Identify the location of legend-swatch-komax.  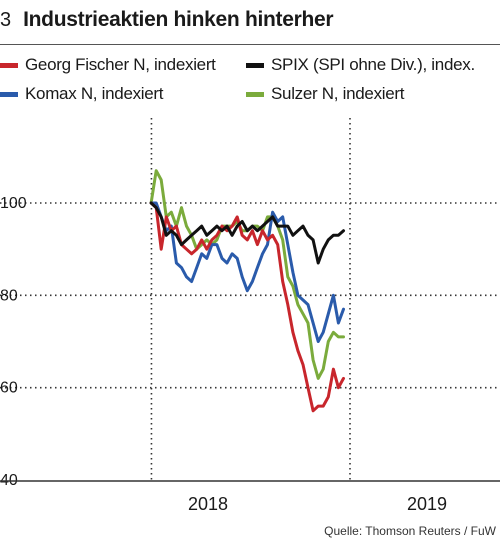
(9, 94).